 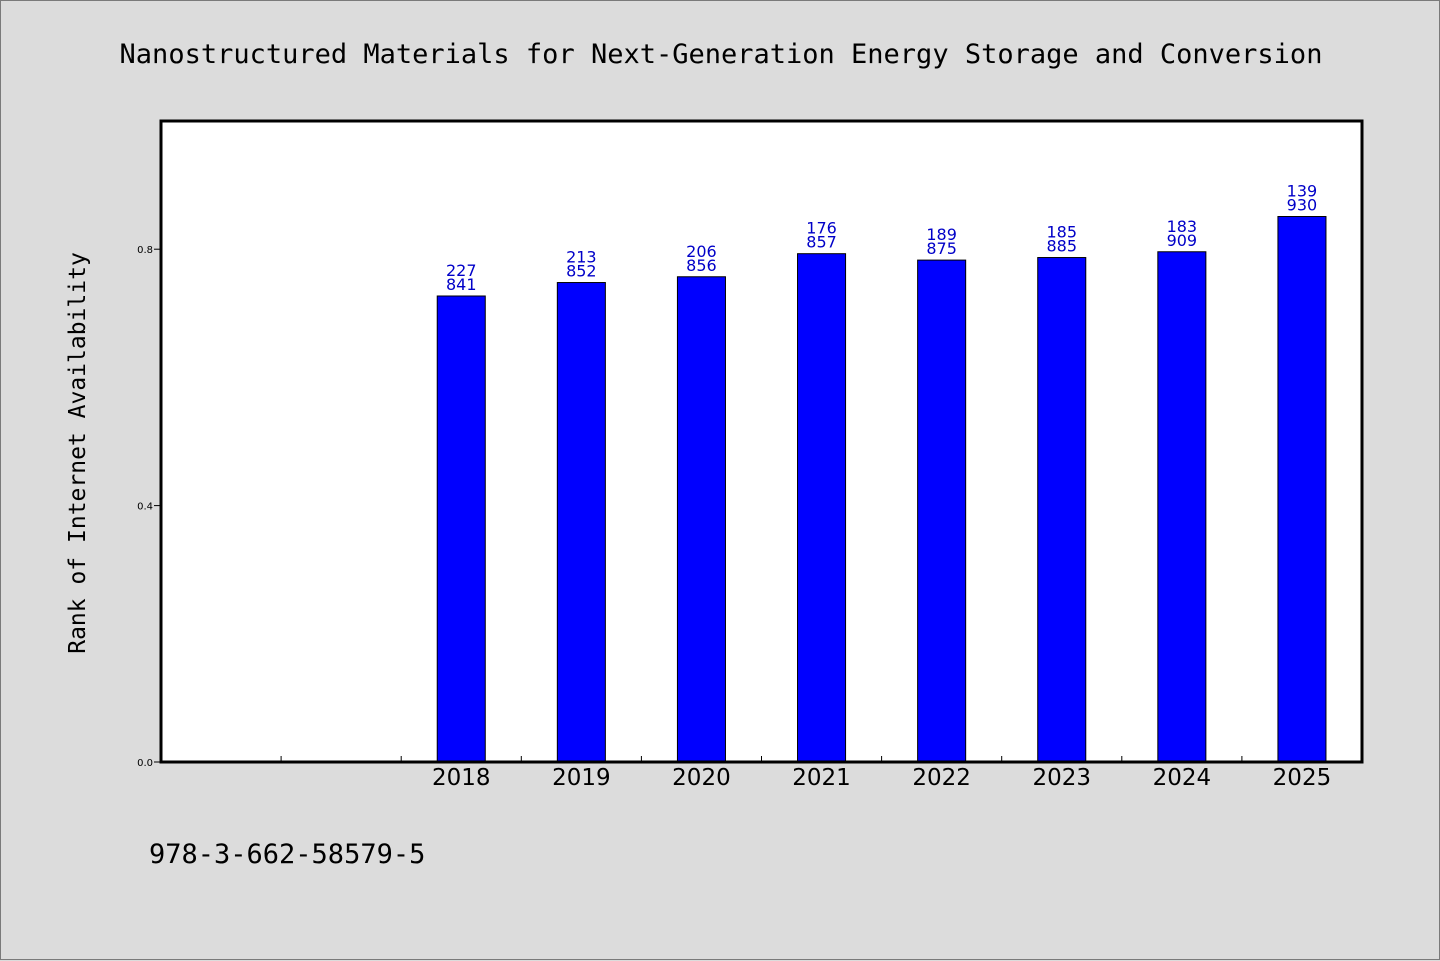 What do you see at coordinates (701, 251) in the screenshot?
I see `data-label-top: 206` at bounding box center [701, 251].